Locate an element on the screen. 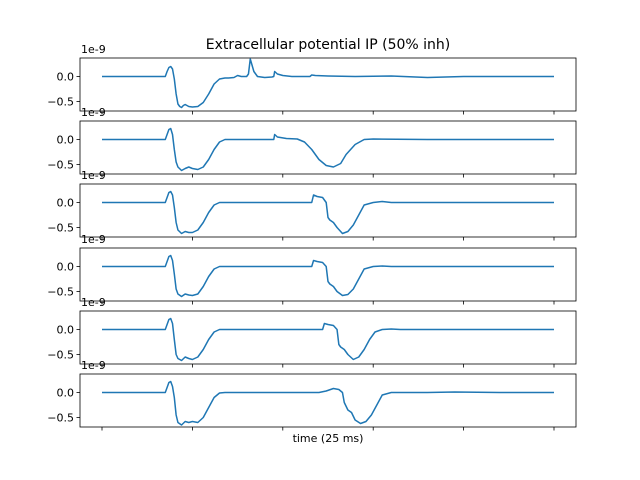 The image size is (640, 480). panel-4: 0.0 −0.5 1e-9 is located at coordinates (312, 269).